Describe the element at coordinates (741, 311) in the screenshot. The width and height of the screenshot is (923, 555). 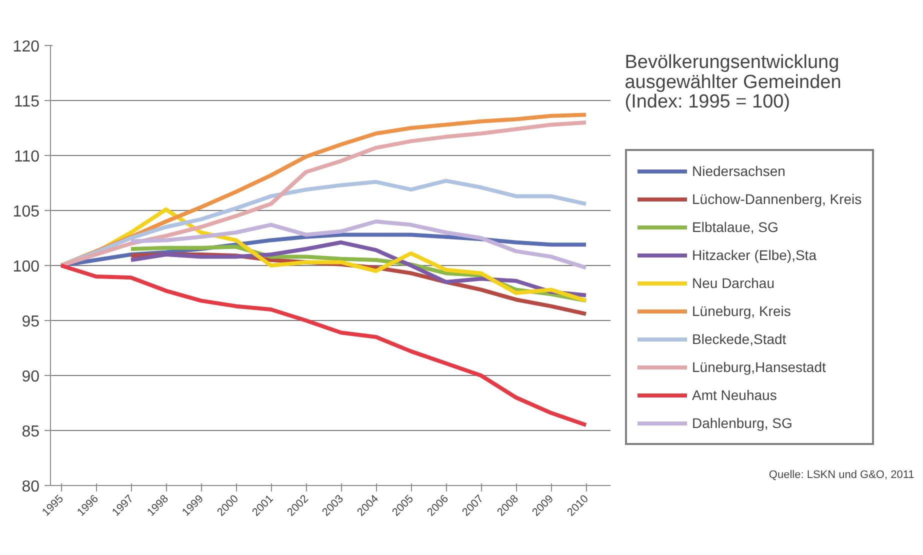
I see `legend-label: Lüneburg, Kreis` at that location.